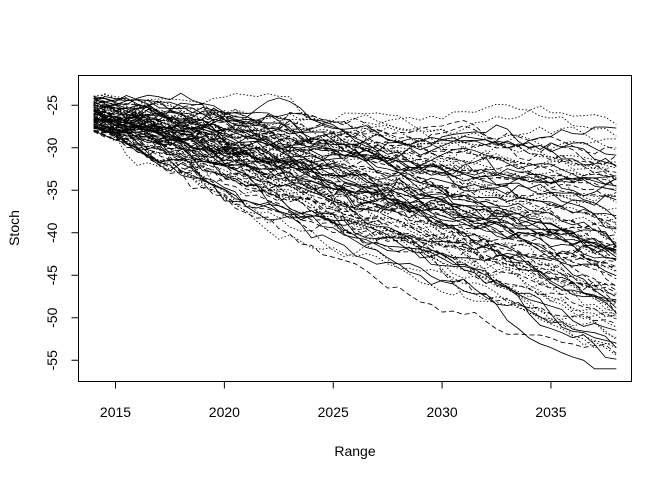  What do you see at coordinates (224, 412) in the screenshot?
I see `x-tick-label: 2020` at bounding box center [224, 412].